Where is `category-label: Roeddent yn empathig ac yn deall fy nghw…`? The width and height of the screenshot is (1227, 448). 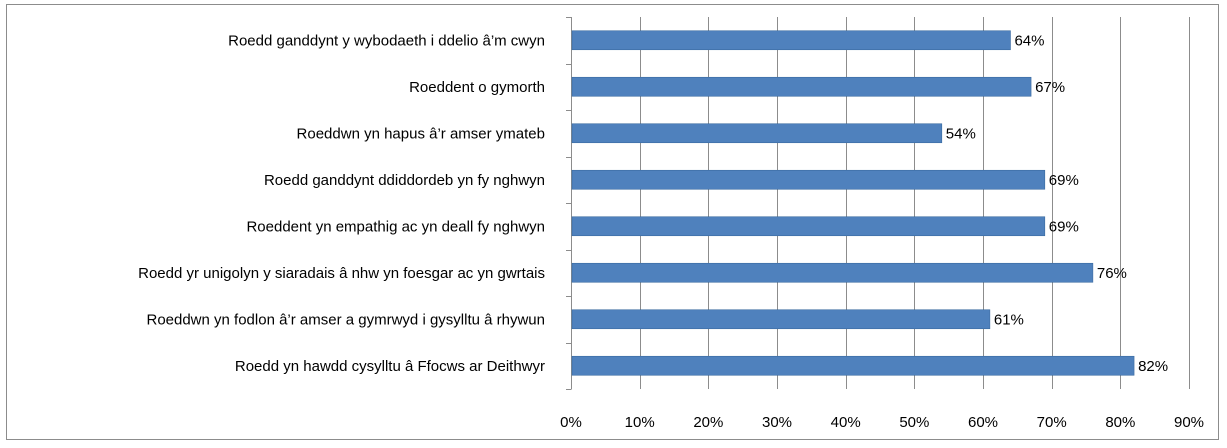
category-label: Roeddent yn empathig ac yn deall fy nghw… is located at coordinates (395, 226).